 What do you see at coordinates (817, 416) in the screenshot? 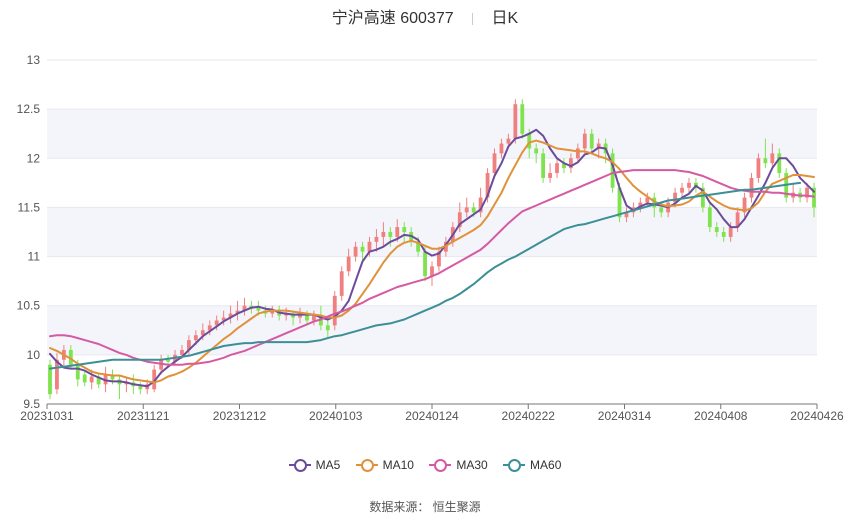
I see `x-tick-label: 20240426` at bounding box center [817, 416].